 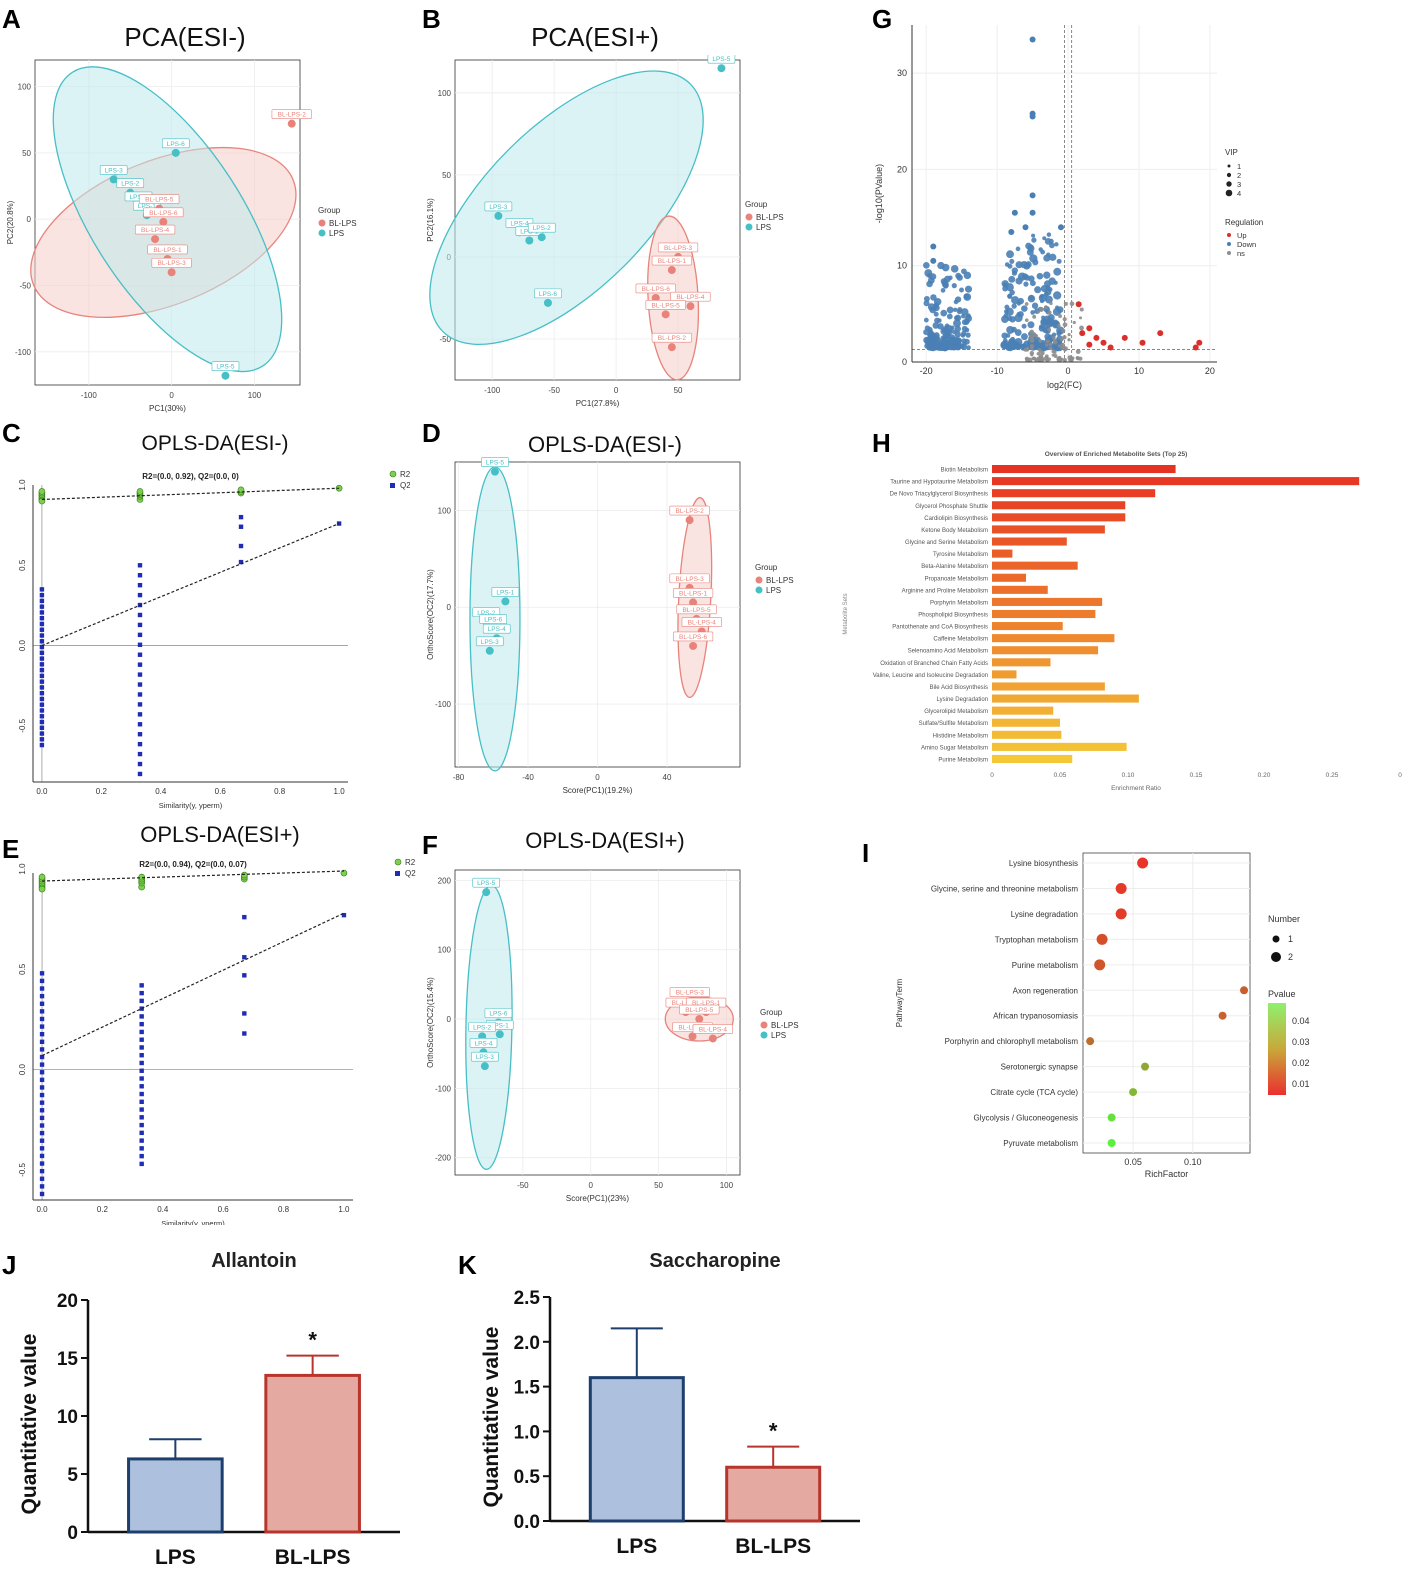 I want to click on panel-label-h: H, so click(x=881, y=443).